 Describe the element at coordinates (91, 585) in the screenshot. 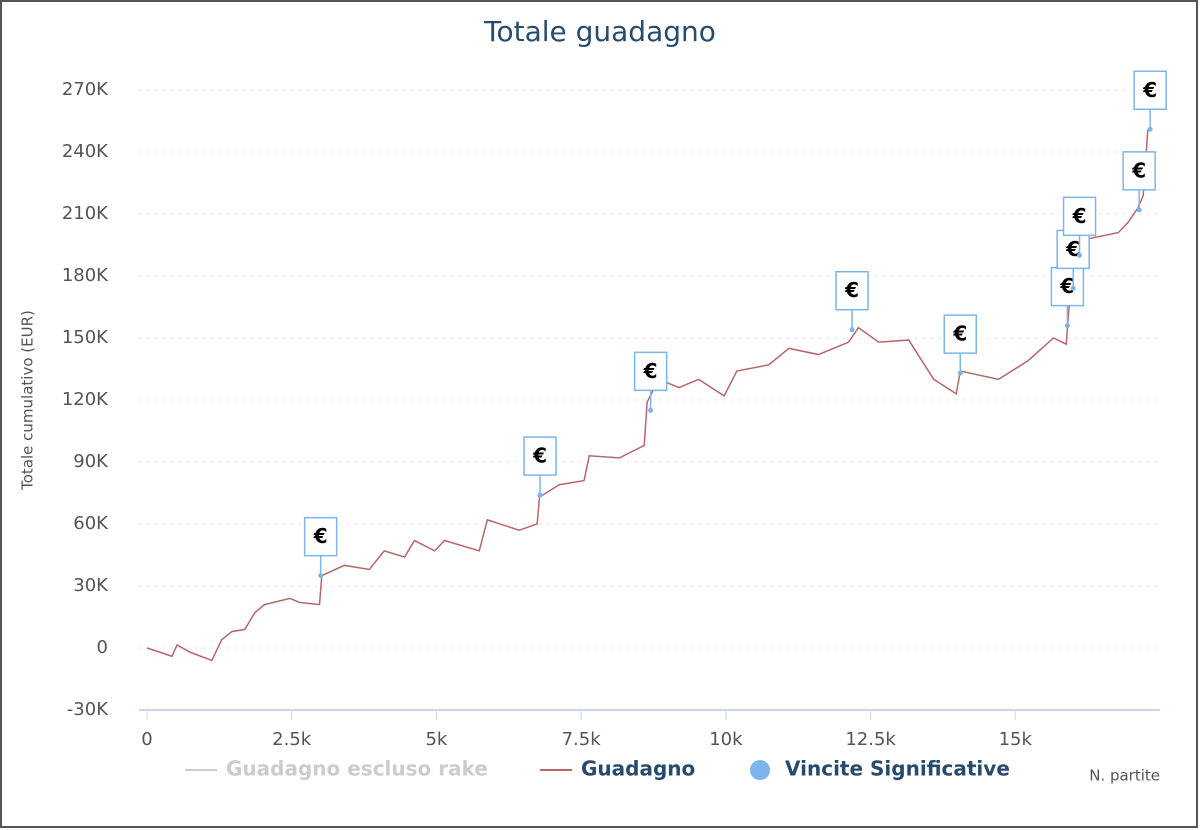

I see `y-tick-label: 30K` at that location.